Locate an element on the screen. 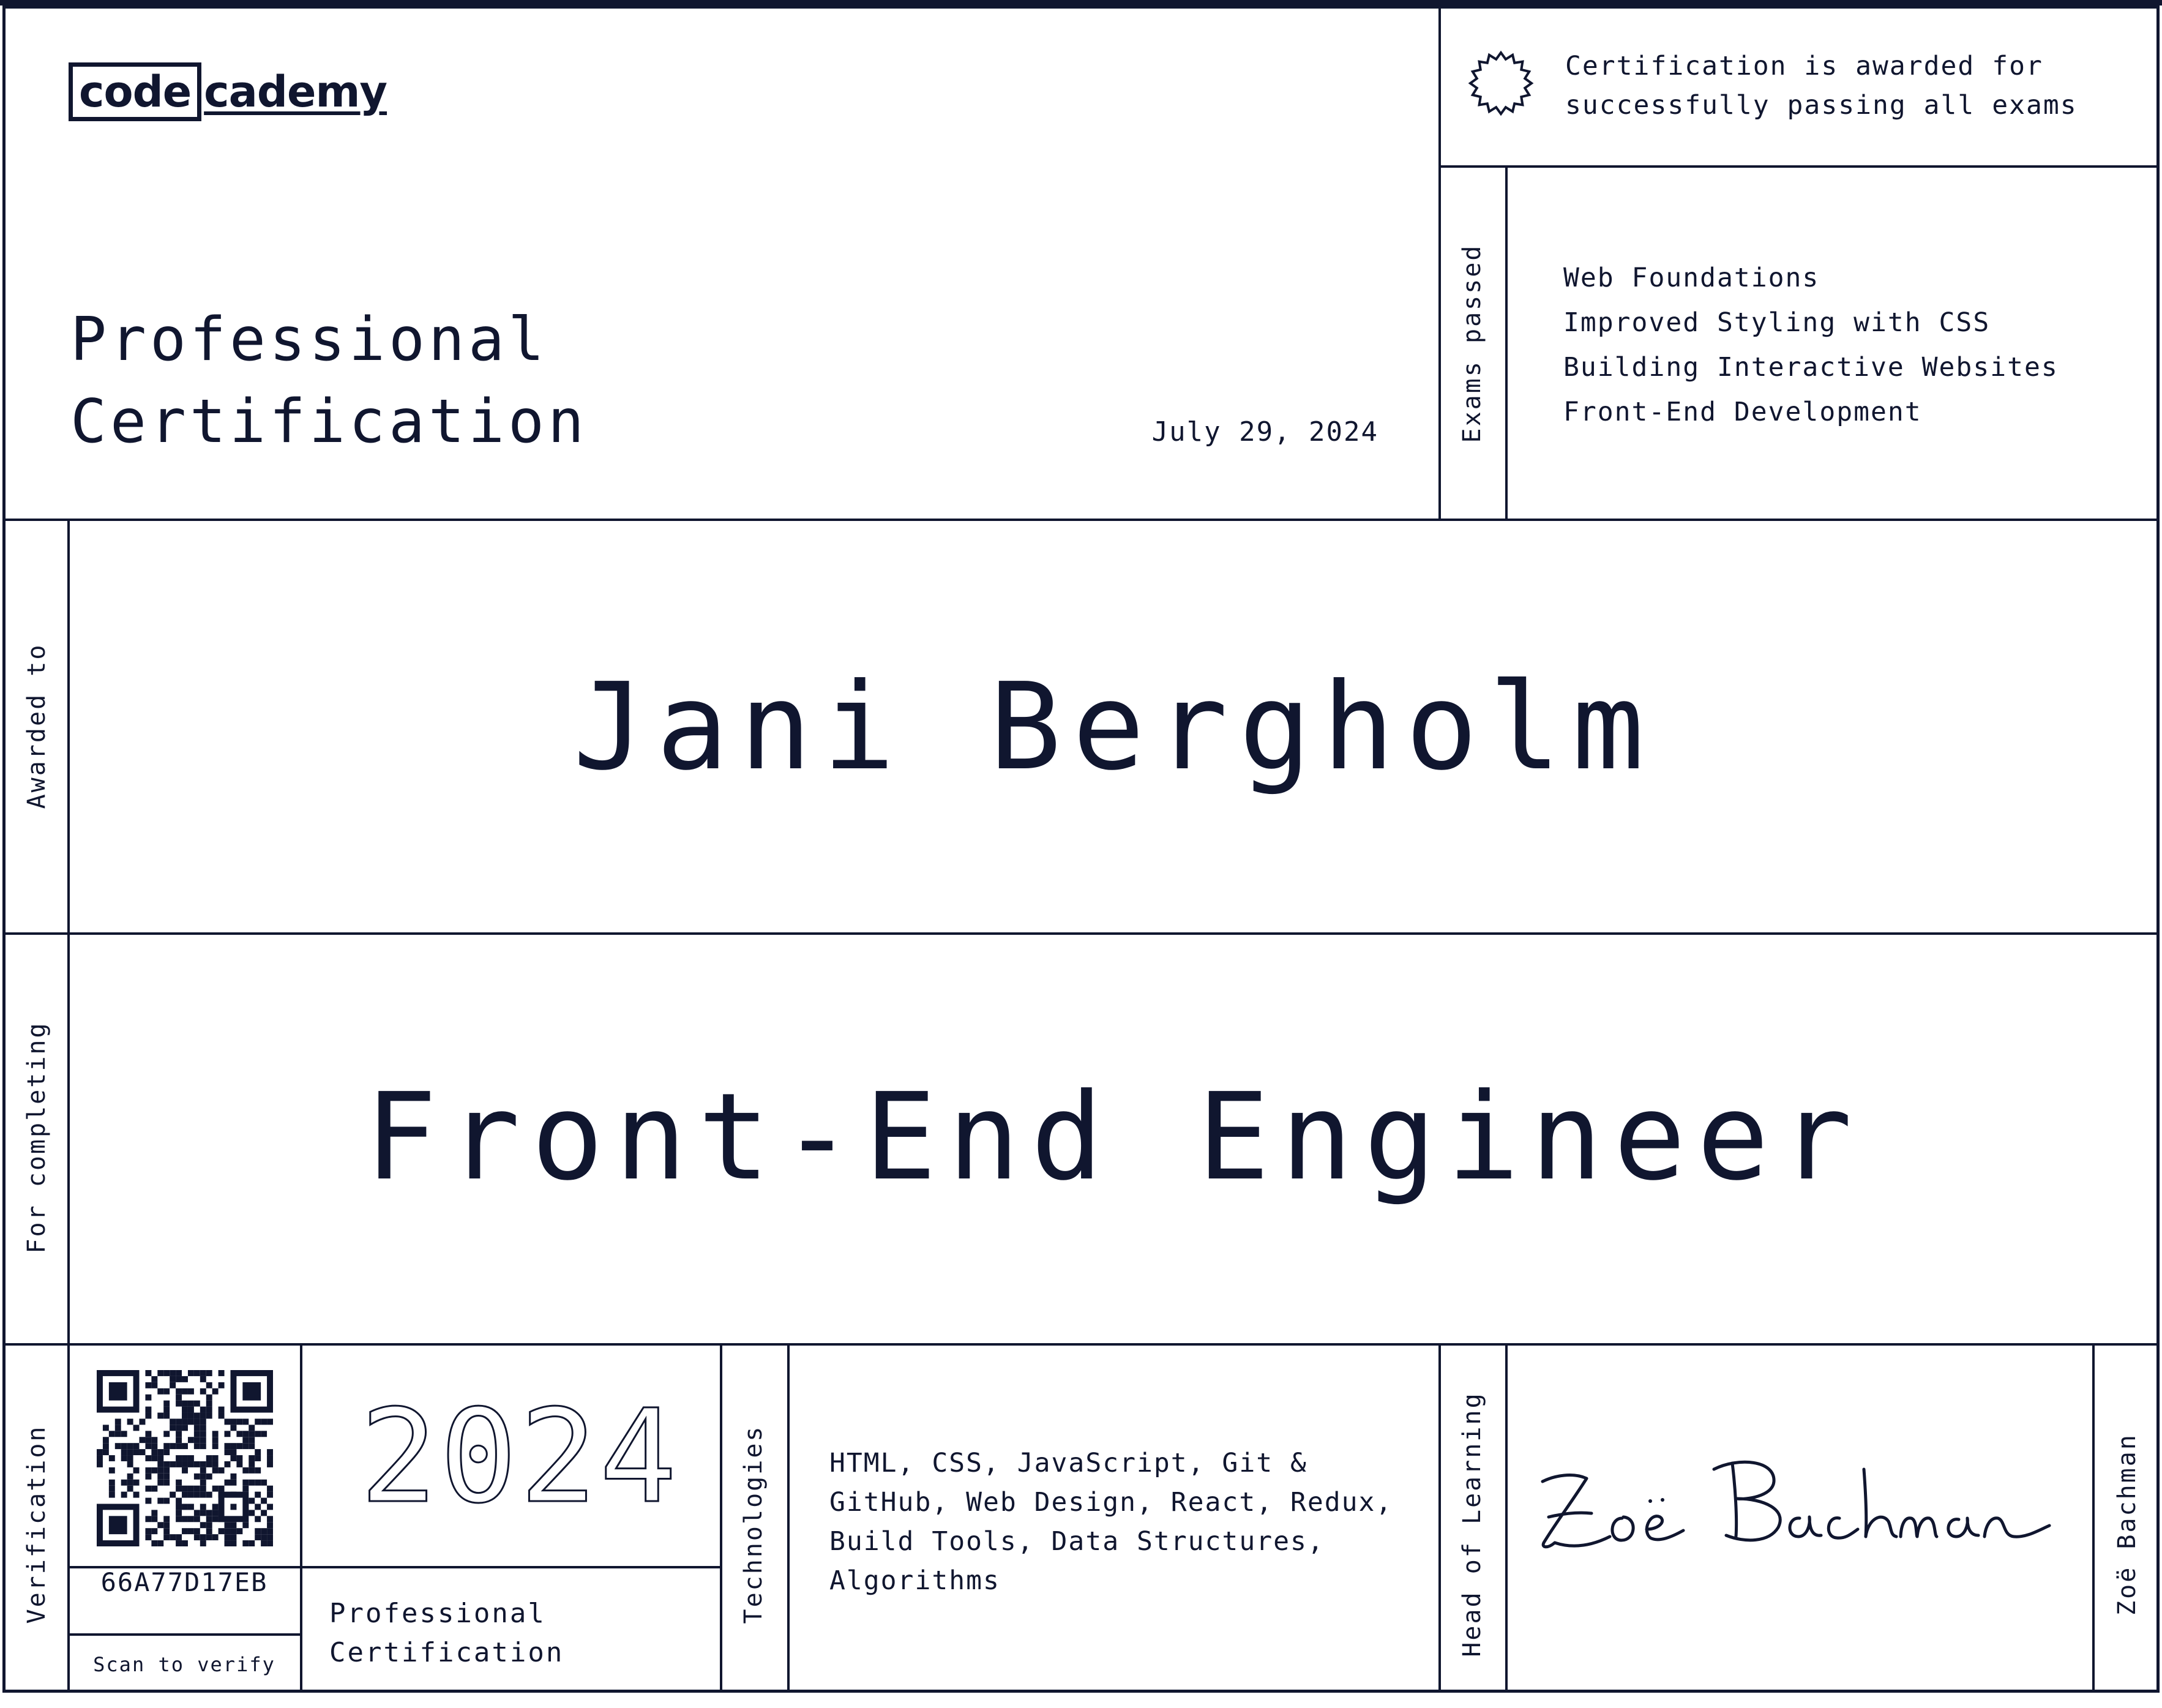 The height and width of the screenshot is (1708, 2162). title-line-2: Certification is located at coordinates (329, 422).